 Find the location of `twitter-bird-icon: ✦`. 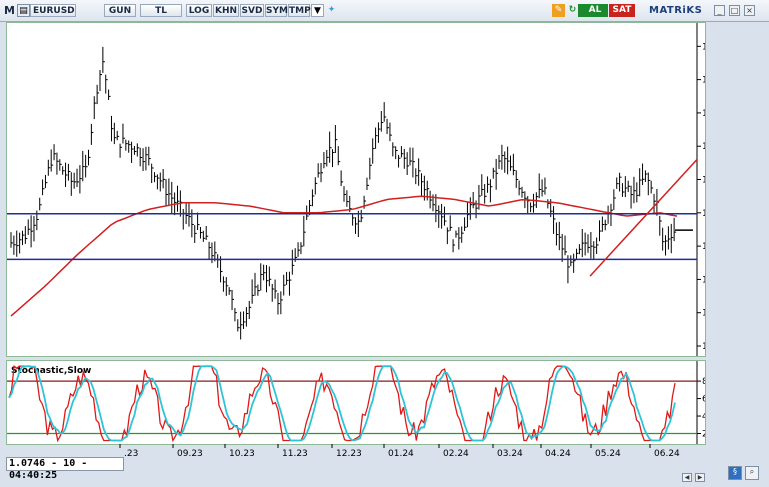

twitter-bird-icon: ✦ is located at coordinates (331, 10).